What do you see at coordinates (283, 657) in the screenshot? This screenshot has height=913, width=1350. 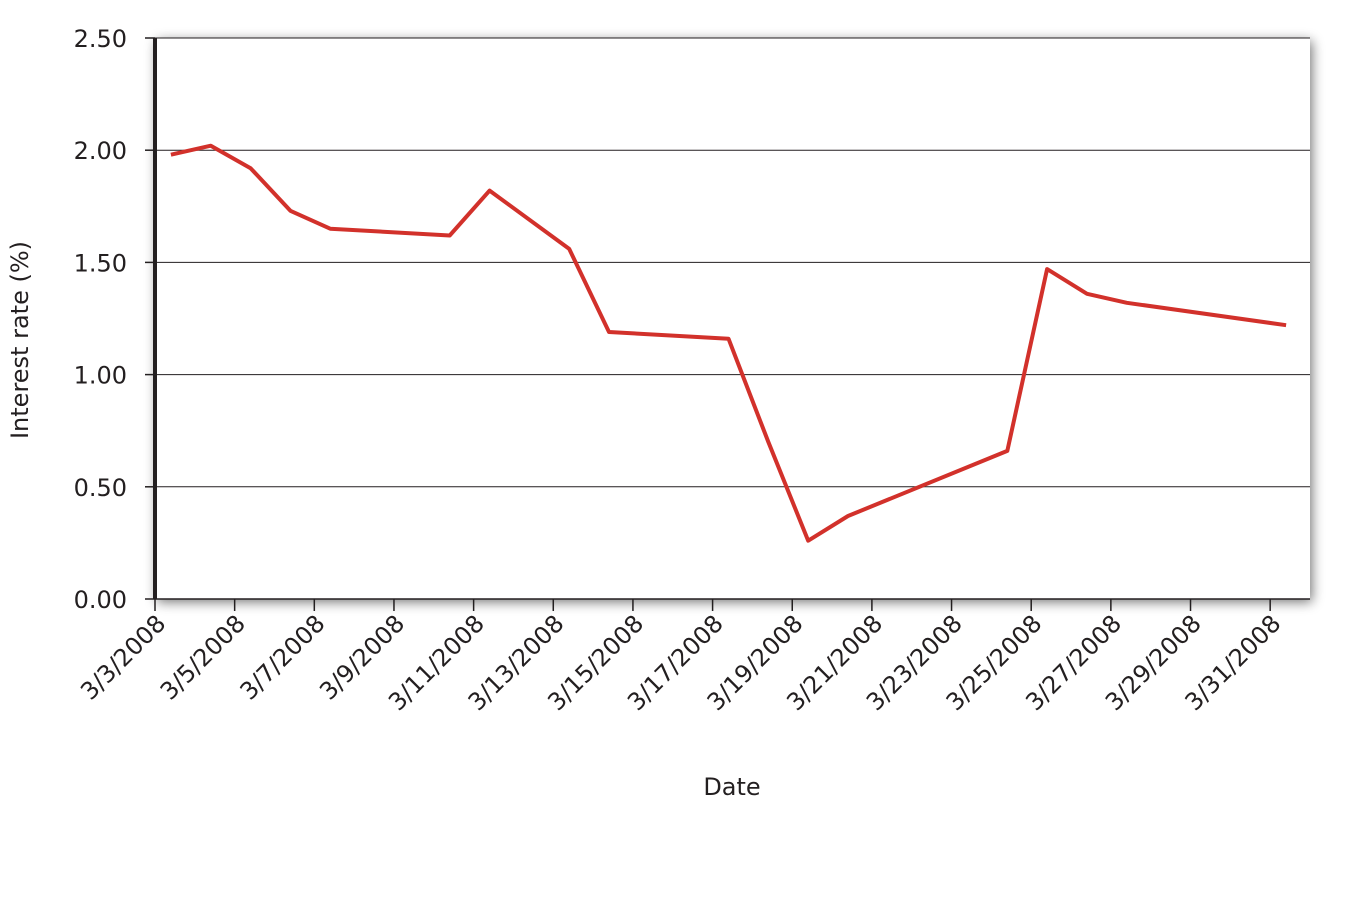 I see `x-tick-label: 3/7/2008` at bounding box center [283, 657].